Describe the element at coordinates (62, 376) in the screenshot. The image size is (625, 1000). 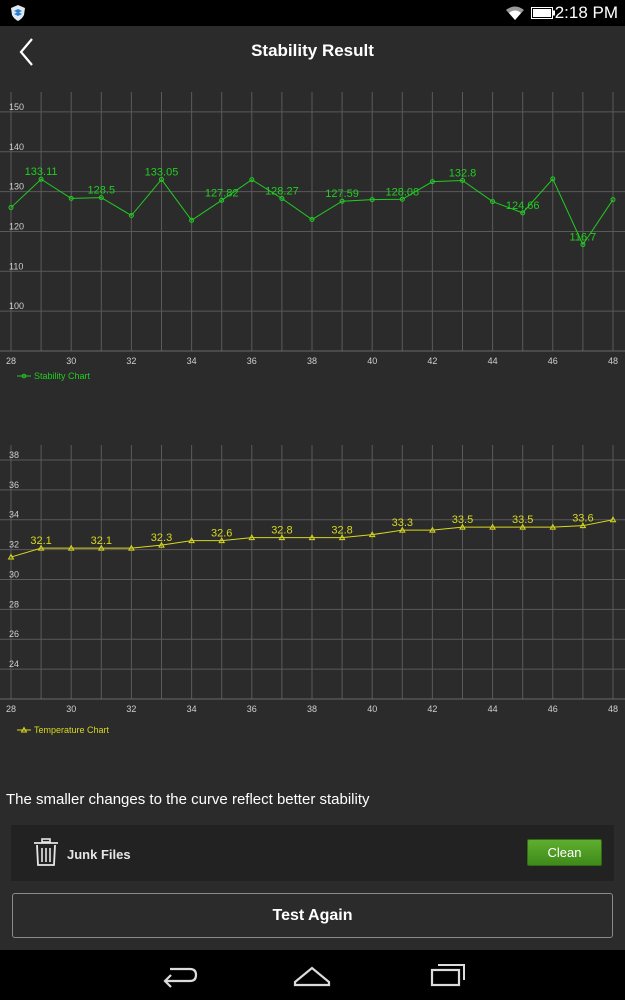
I see `stability-legend-label: Stability Chart` at that location.